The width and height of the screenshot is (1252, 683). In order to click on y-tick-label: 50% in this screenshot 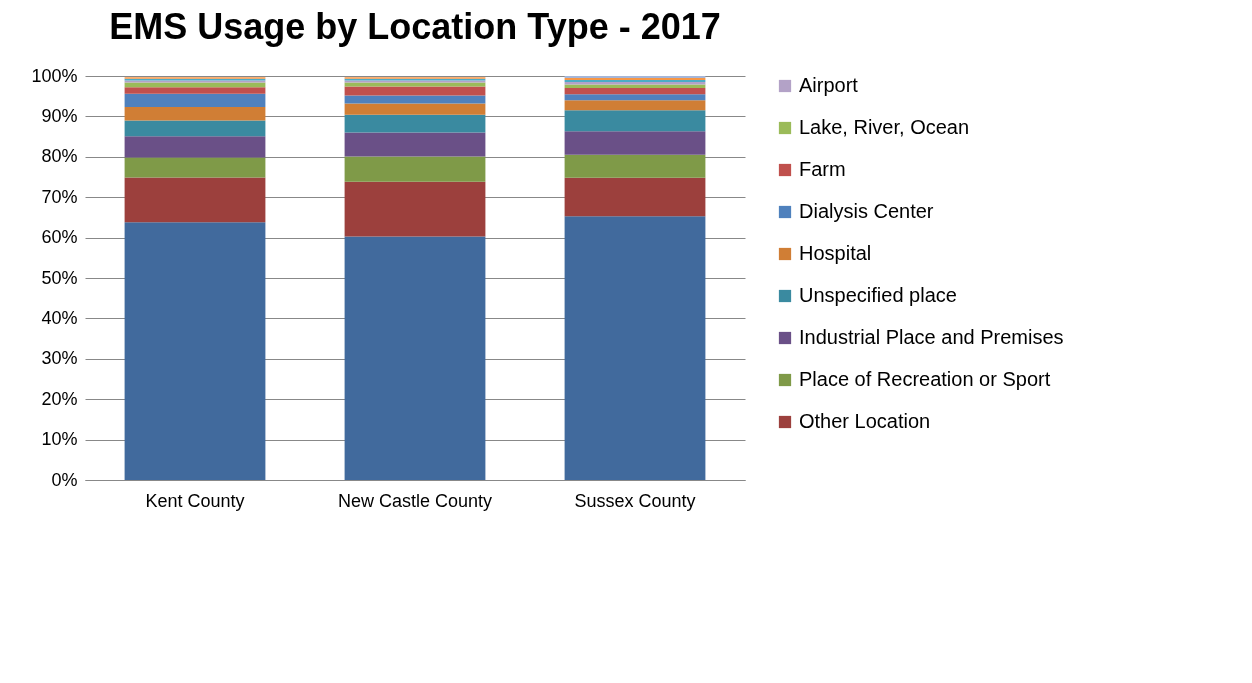, I will do `click(59, 277)`.